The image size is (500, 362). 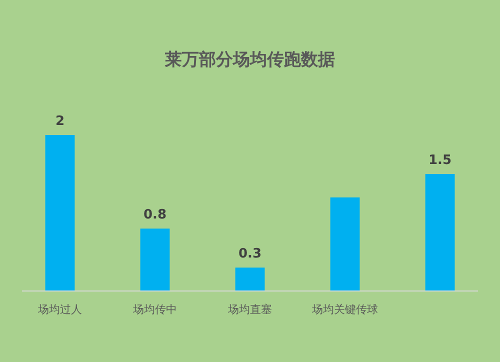 What do you see at coordinates (59, 309) in the screenshot?
I see `x-tick-label: 场均过人` at bounding box center [59, 309].